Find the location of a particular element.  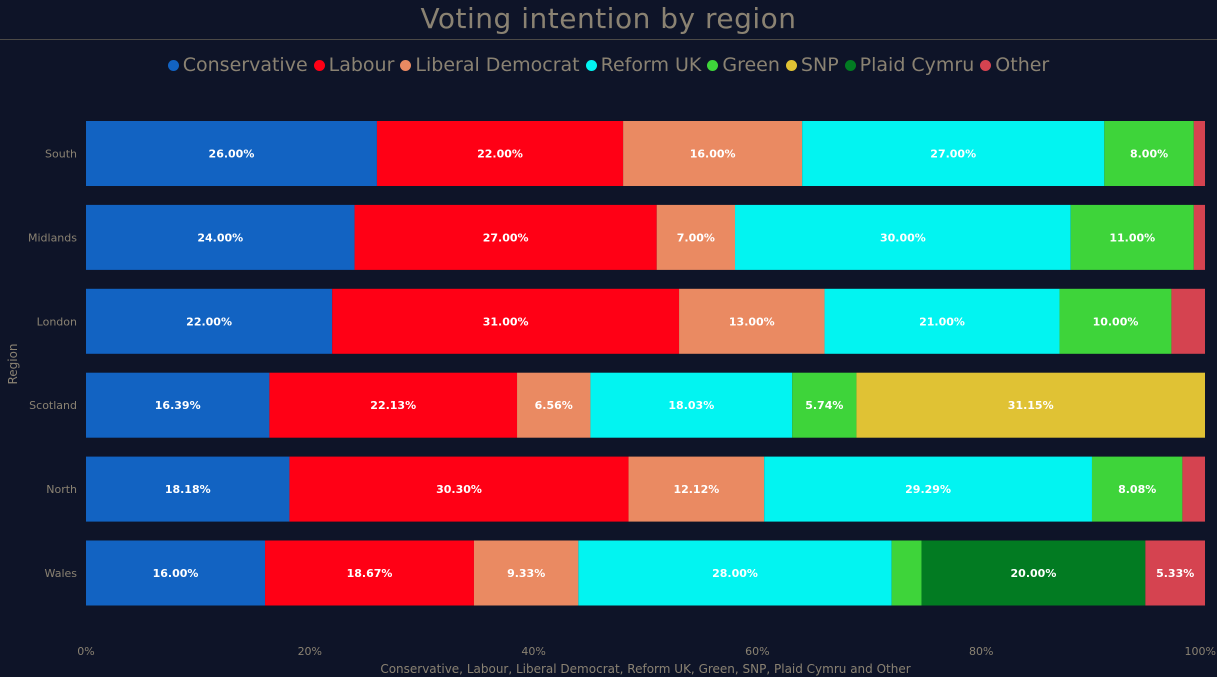

data-label: 7.00% is located at coordinates (696, 237).